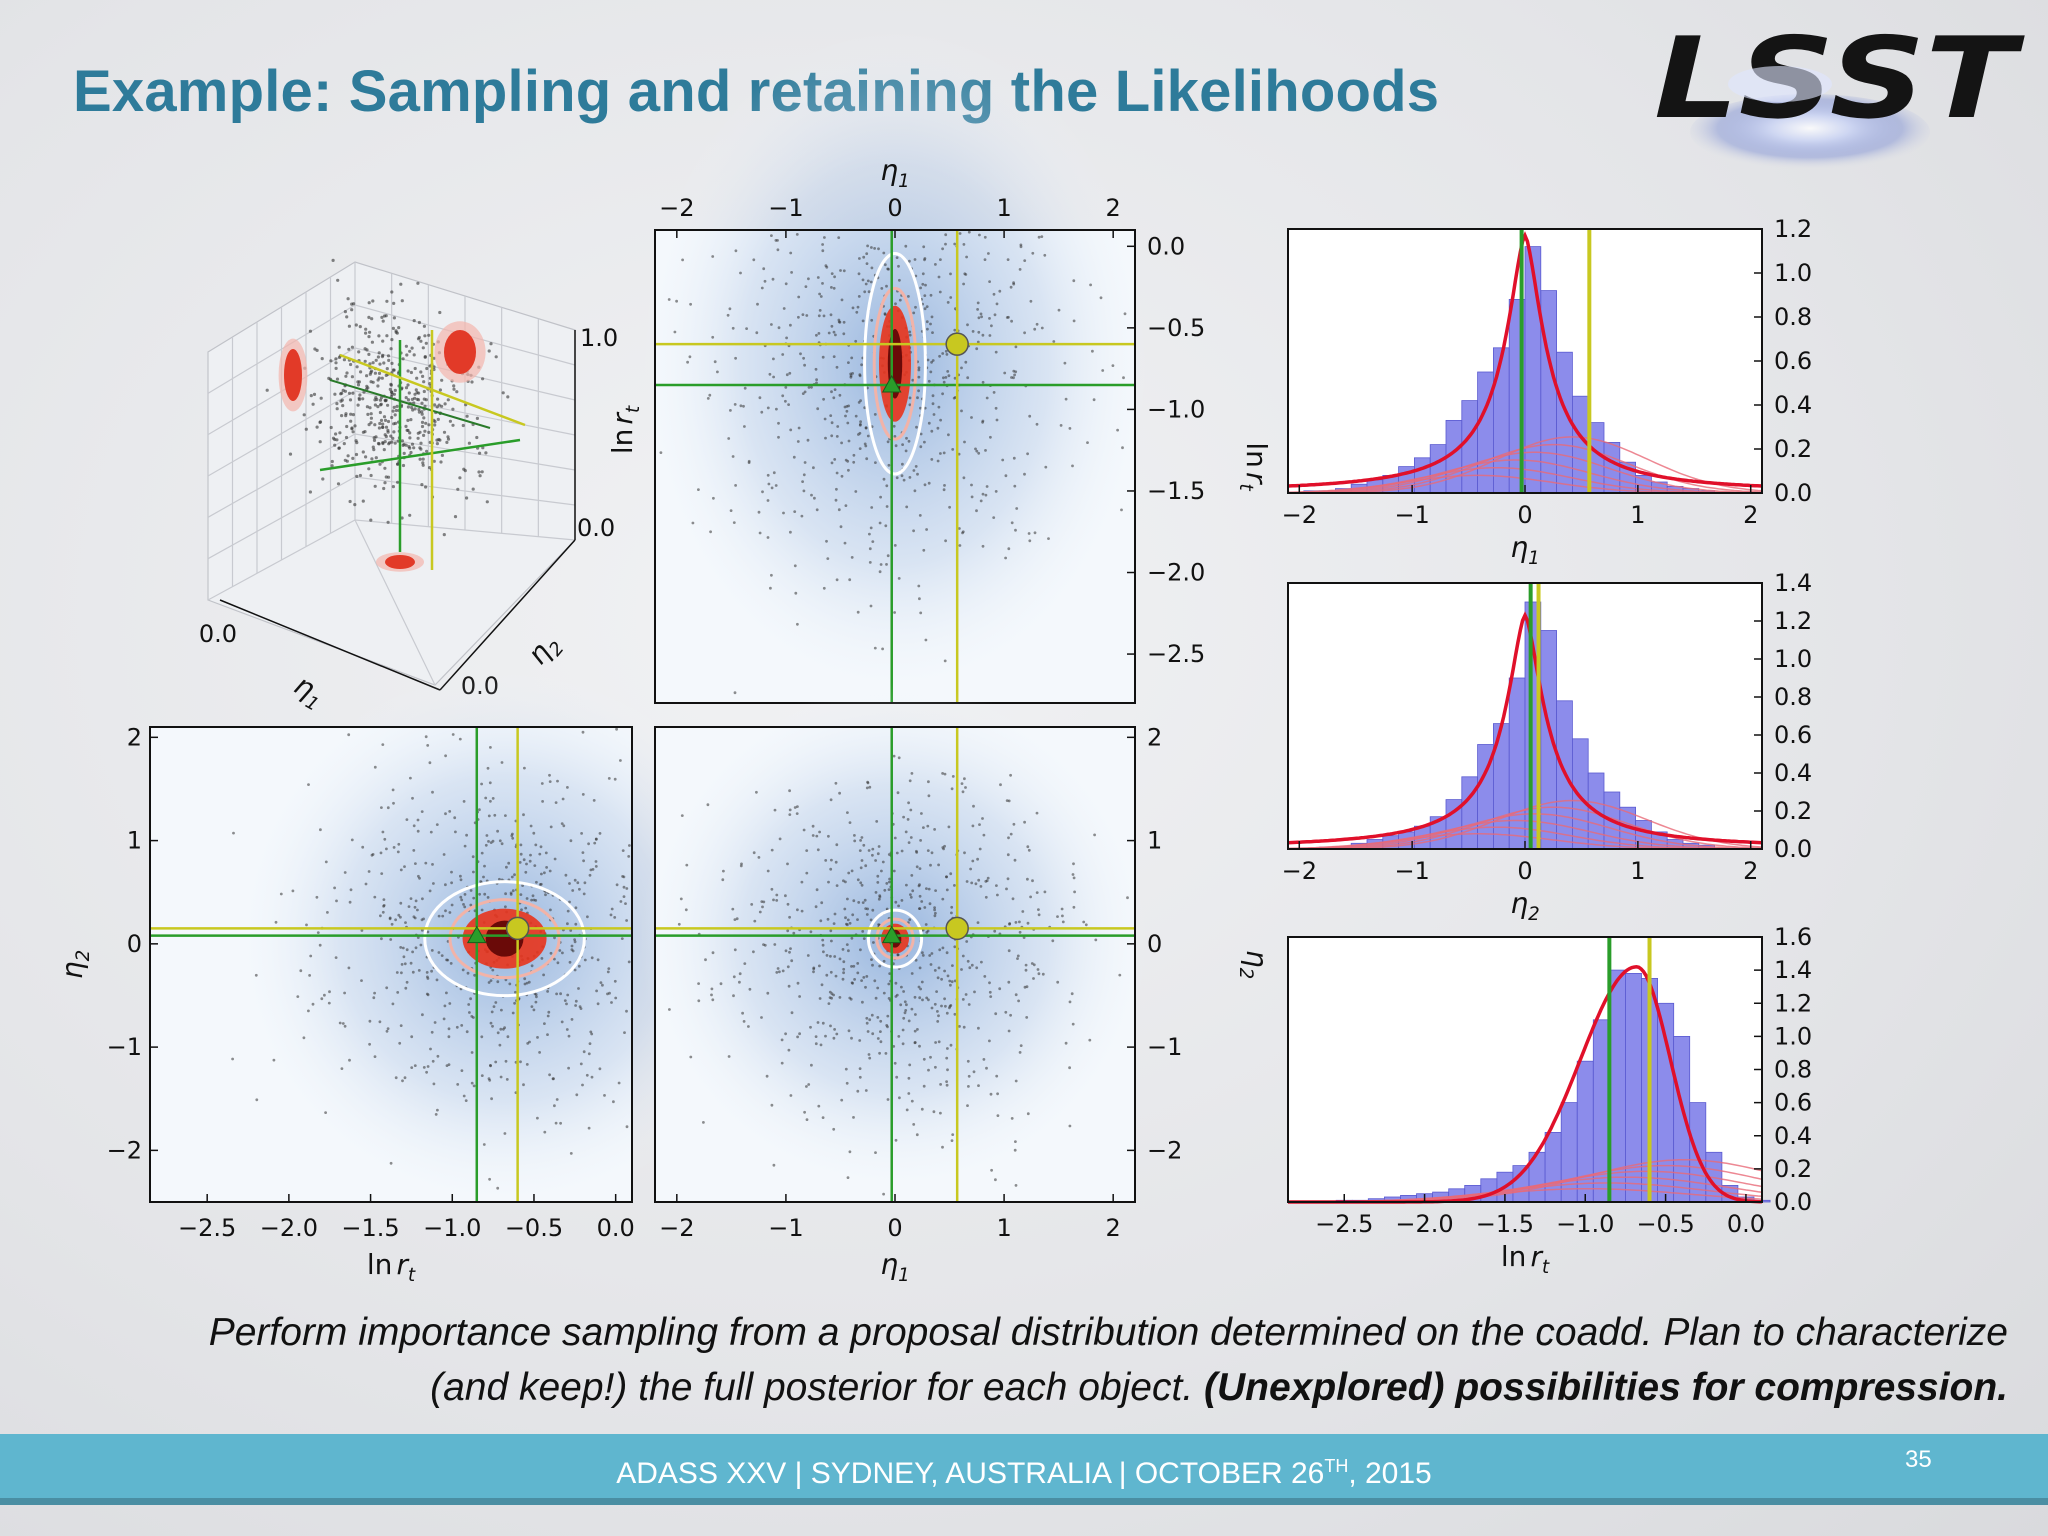 This screenshot has height=1536, width=2048. What do you see at coordinates (891, 934) in the screenshot?
I see `truth-marker` at bounding box center [891, 934].